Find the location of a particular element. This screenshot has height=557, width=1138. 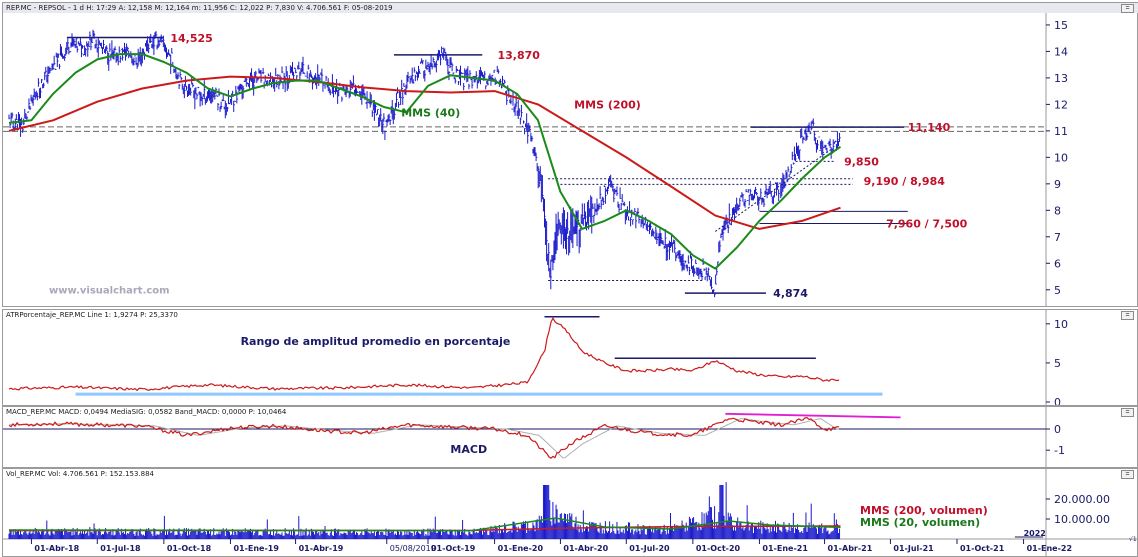

volume-y-tick-label: 10.000.00 is located at coordinates (1082, 519).